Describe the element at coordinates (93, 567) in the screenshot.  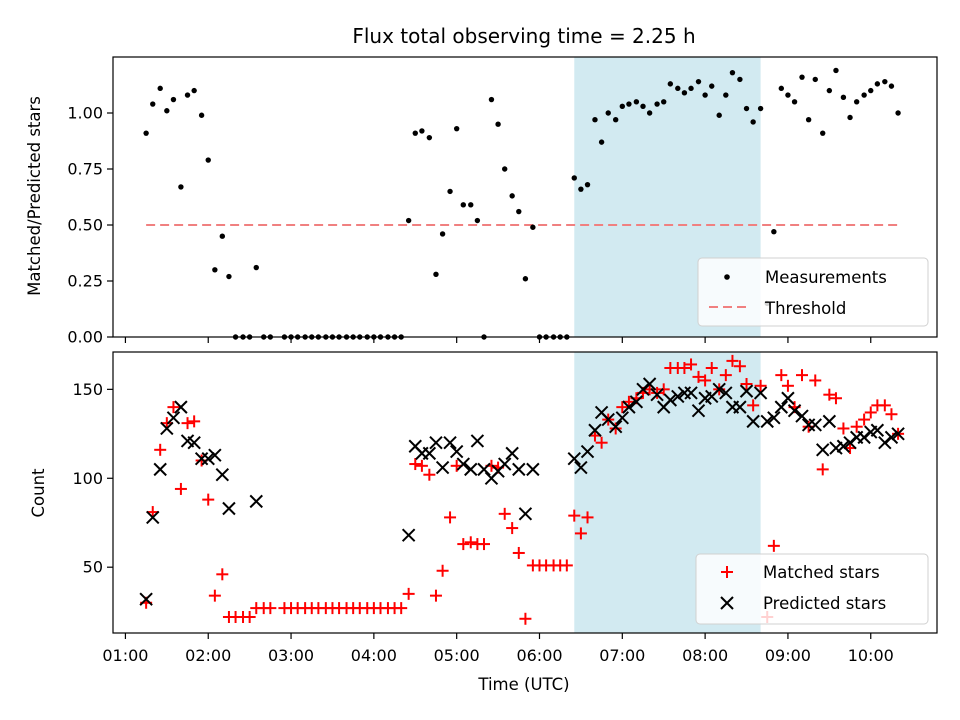
I see `bottom-y-tick-label: 50` at that location.